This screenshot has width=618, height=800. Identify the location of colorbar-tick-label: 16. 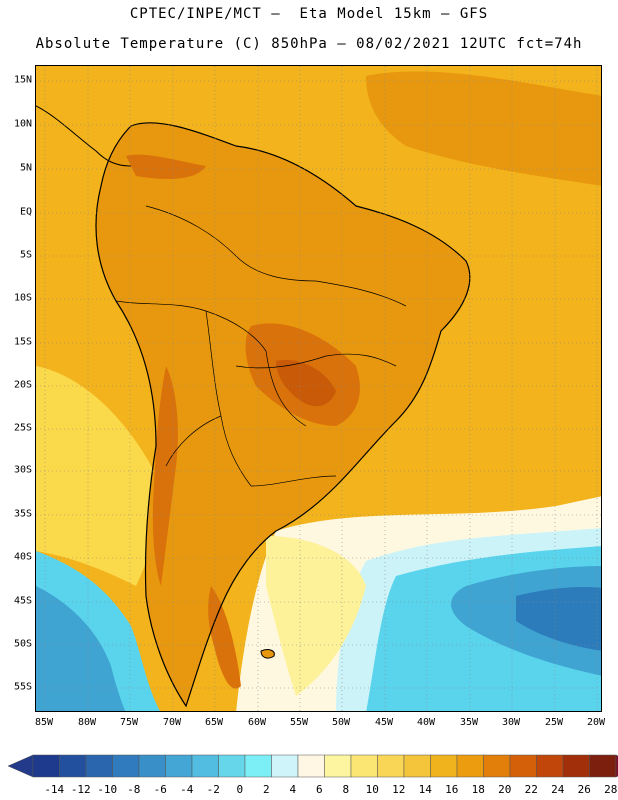
(452, 789).